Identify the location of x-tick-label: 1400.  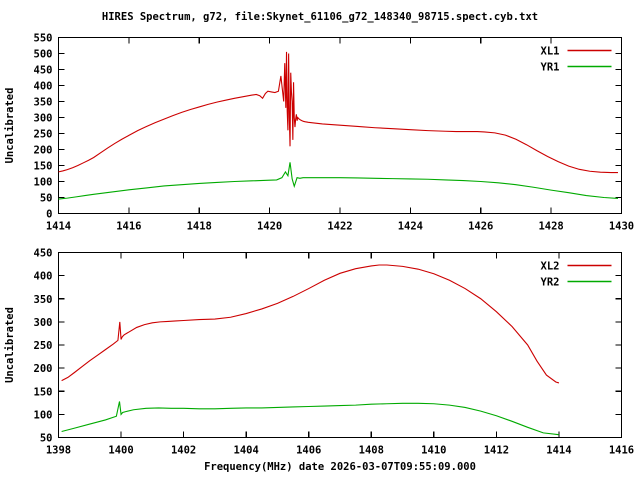
(120, 451).